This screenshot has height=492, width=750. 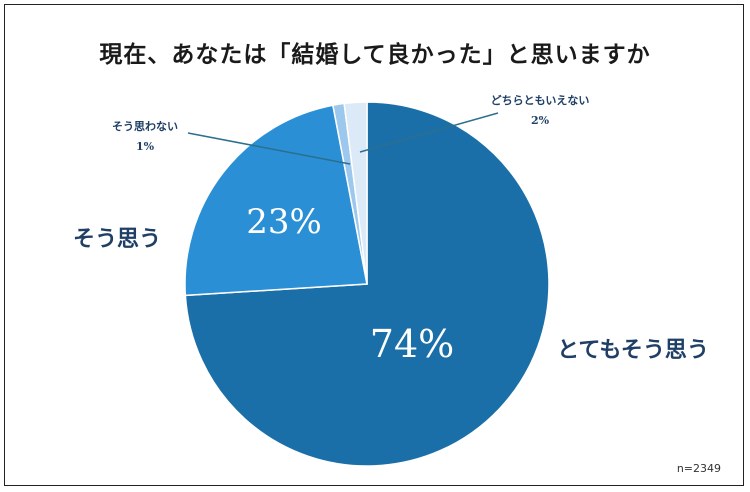 What do you see at coordinates (698, 468) in the screenshot?
I see `sample-size: n=2349` at bounding box center [698, 468].